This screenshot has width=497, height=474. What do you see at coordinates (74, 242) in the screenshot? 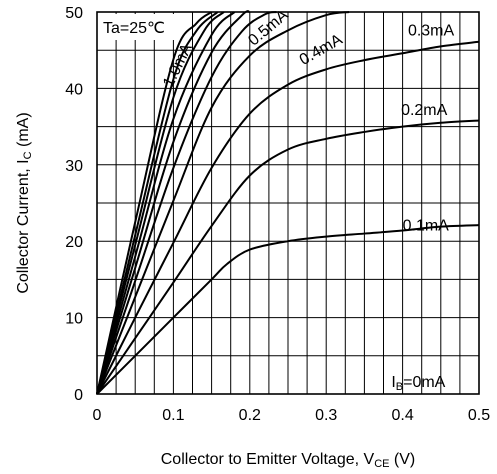
I see `y-tick-label: 20` at bounding box center [74, 242].